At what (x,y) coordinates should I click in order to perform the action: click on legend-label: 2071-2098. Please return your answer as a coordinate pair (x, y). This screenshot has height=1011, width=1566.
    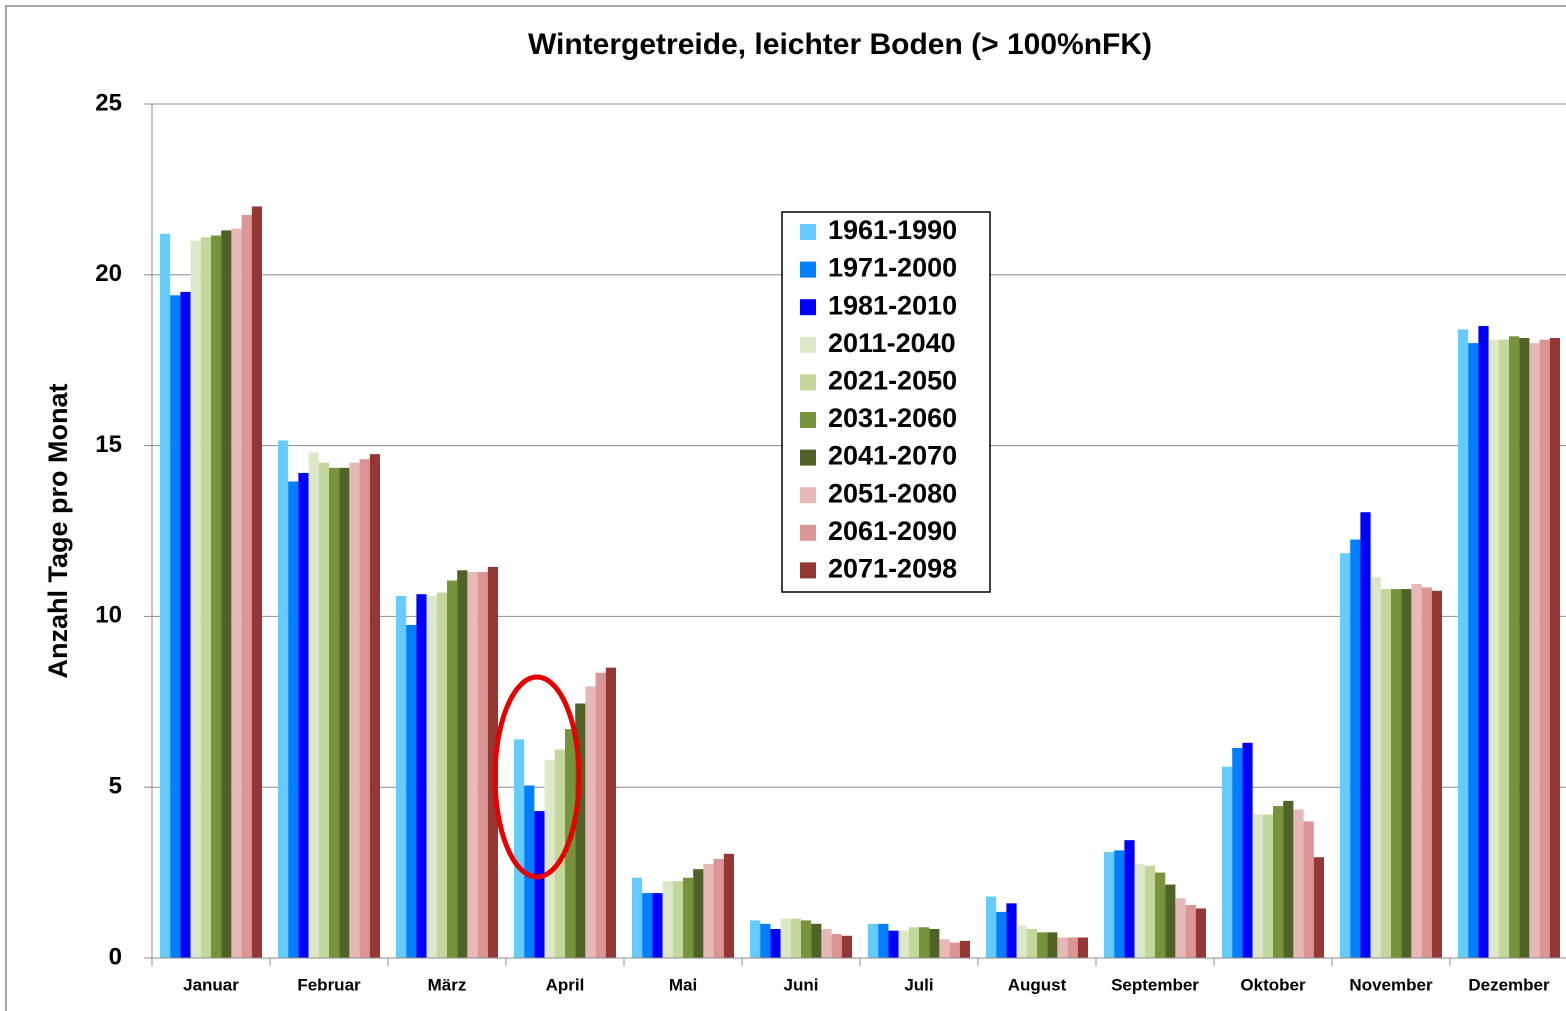
    Looking at the image, I should click on (892, 569).